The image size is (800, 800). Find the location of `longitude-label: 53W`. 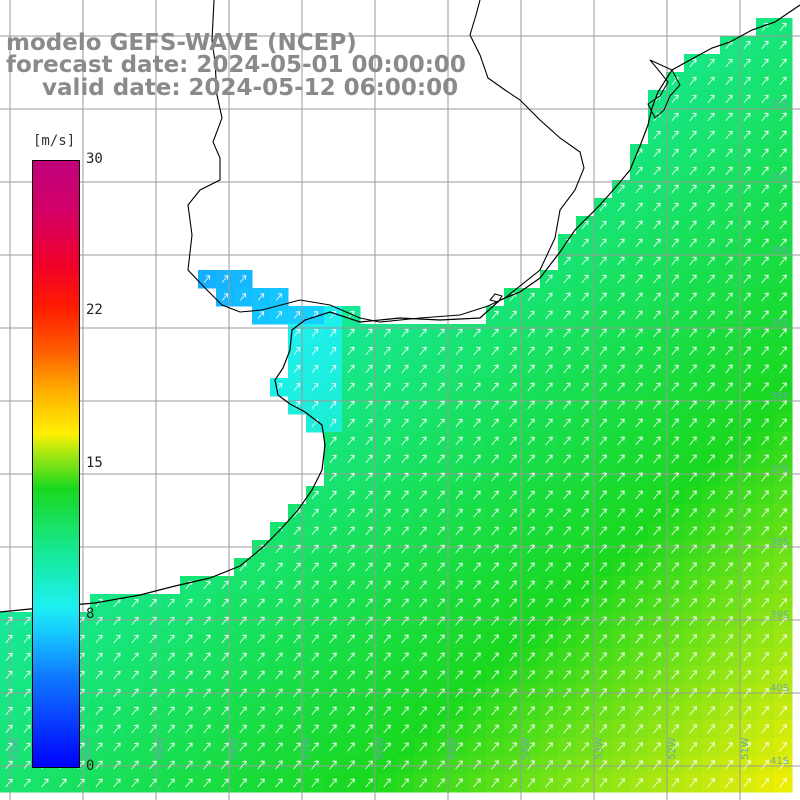

longitude-label: 53W is located at coordinates (599, 748).